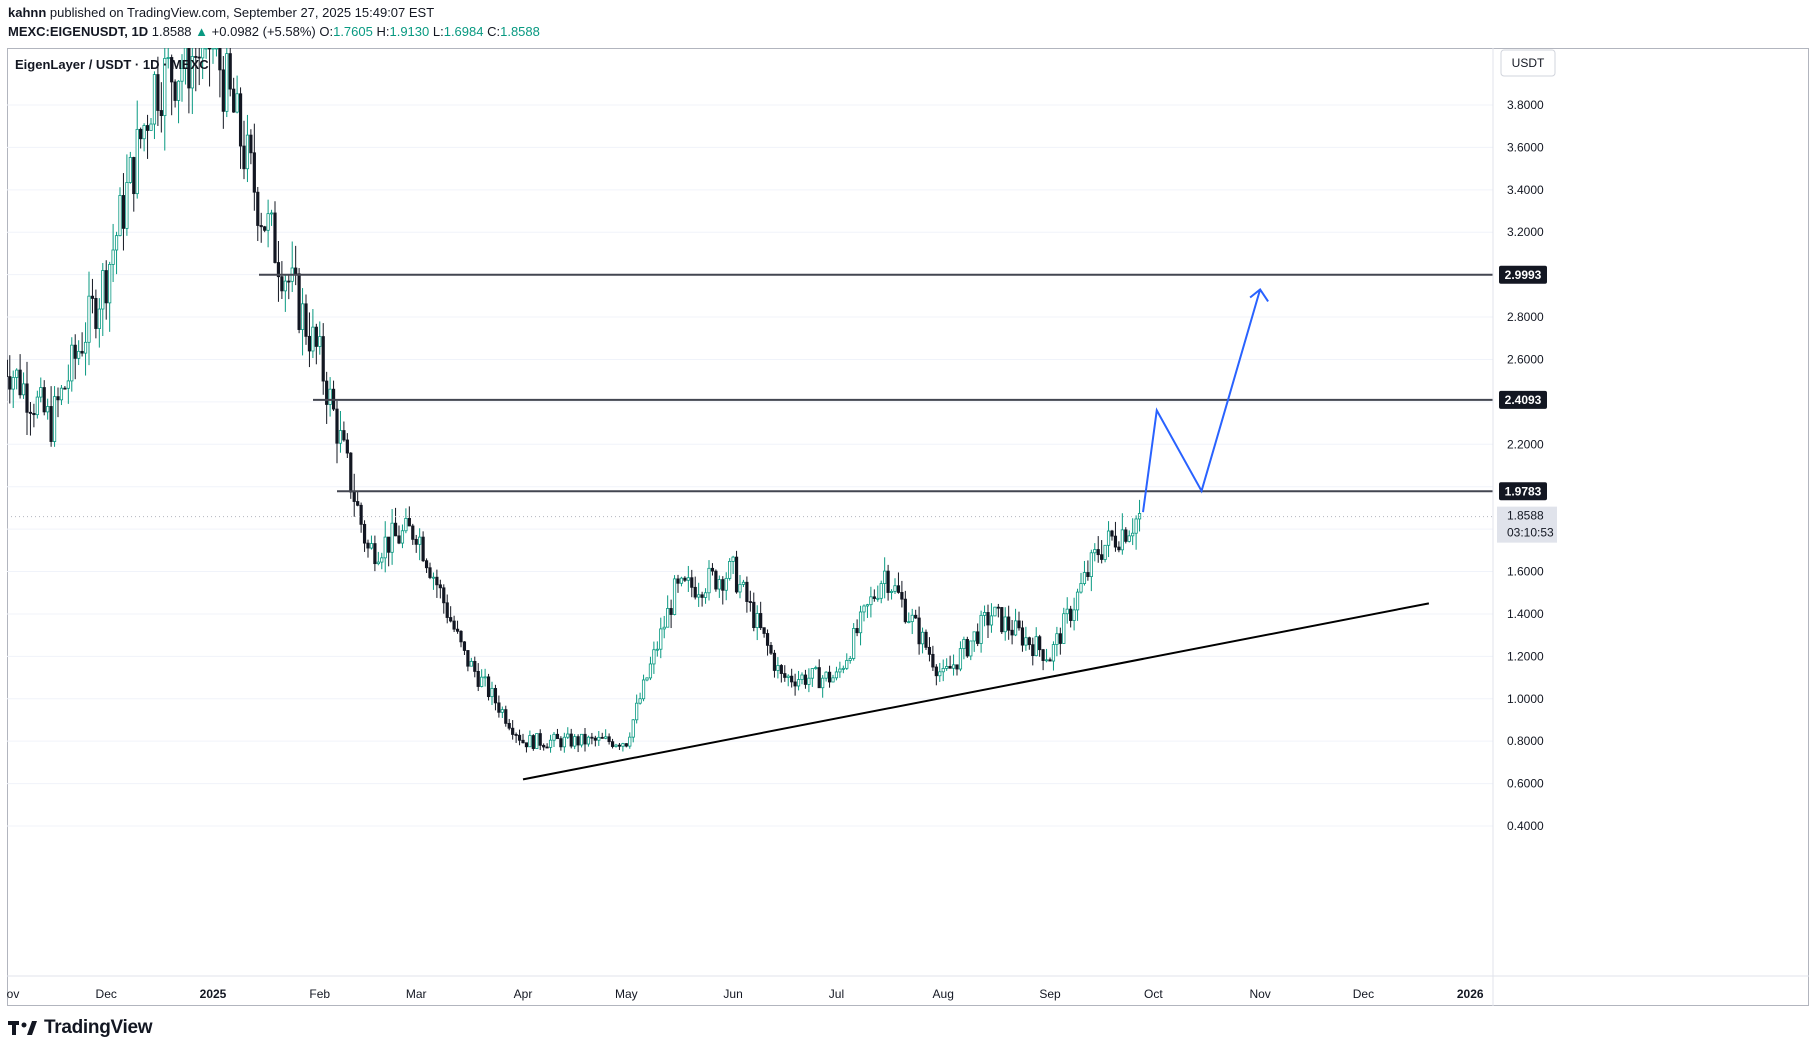 Image resolution: width=1818 pixels, height=1048 pixels. Describe the element at coordinates (1525, 444) in the screenshot. I see `price-tick-label: 2.2000` at that location.